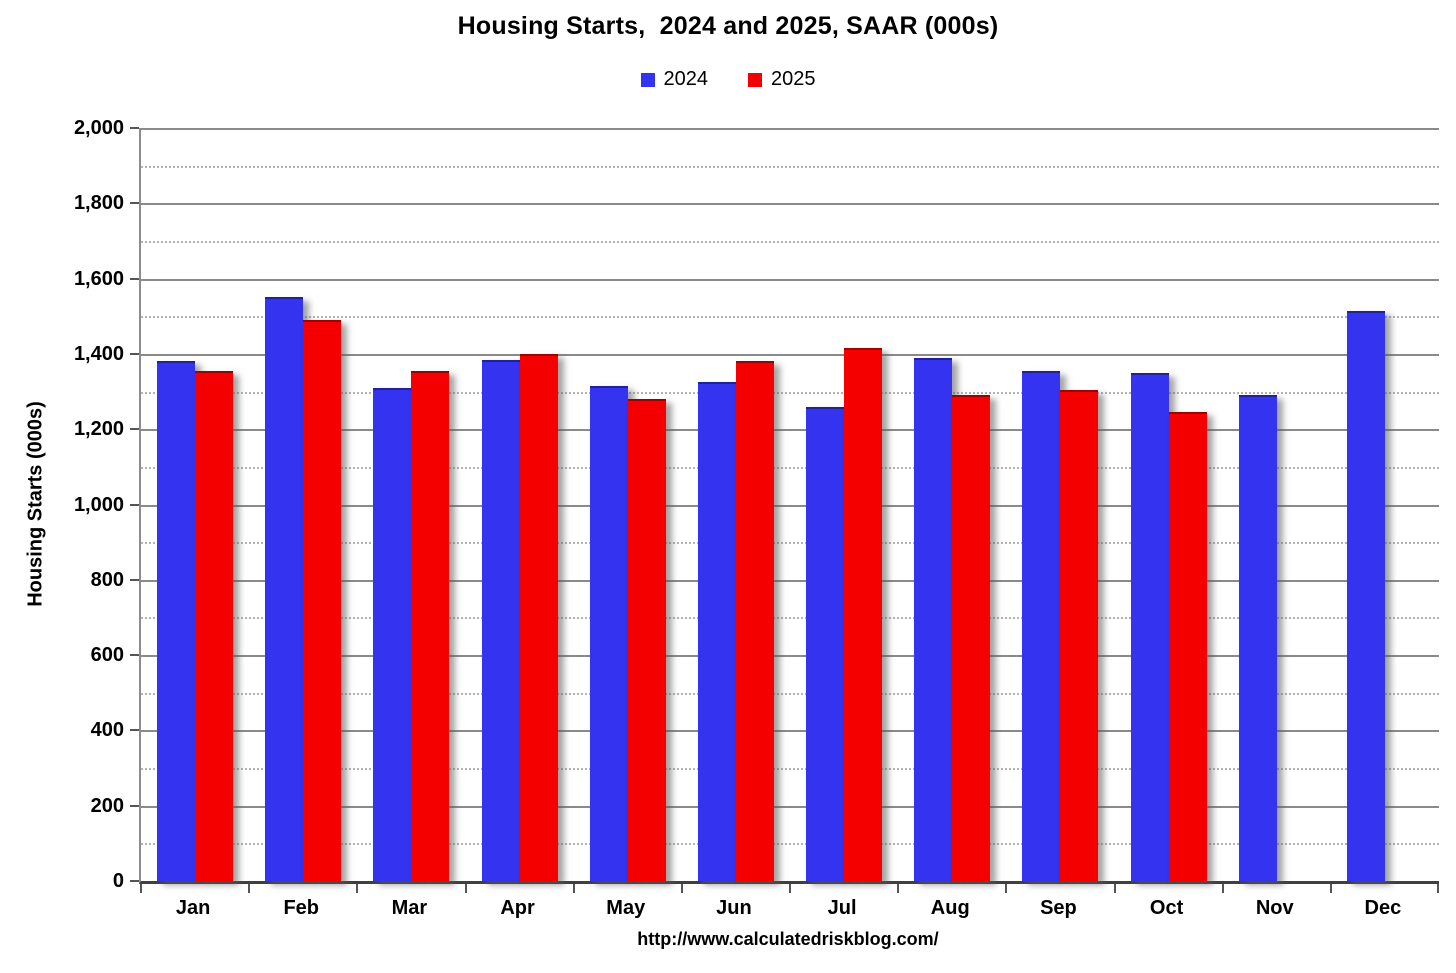 The image size is (1456, 973). What do you see at coordinates (107, 730) in the screenshot?
I see `y-axis-label: 400` at bounding box center [107, 730].